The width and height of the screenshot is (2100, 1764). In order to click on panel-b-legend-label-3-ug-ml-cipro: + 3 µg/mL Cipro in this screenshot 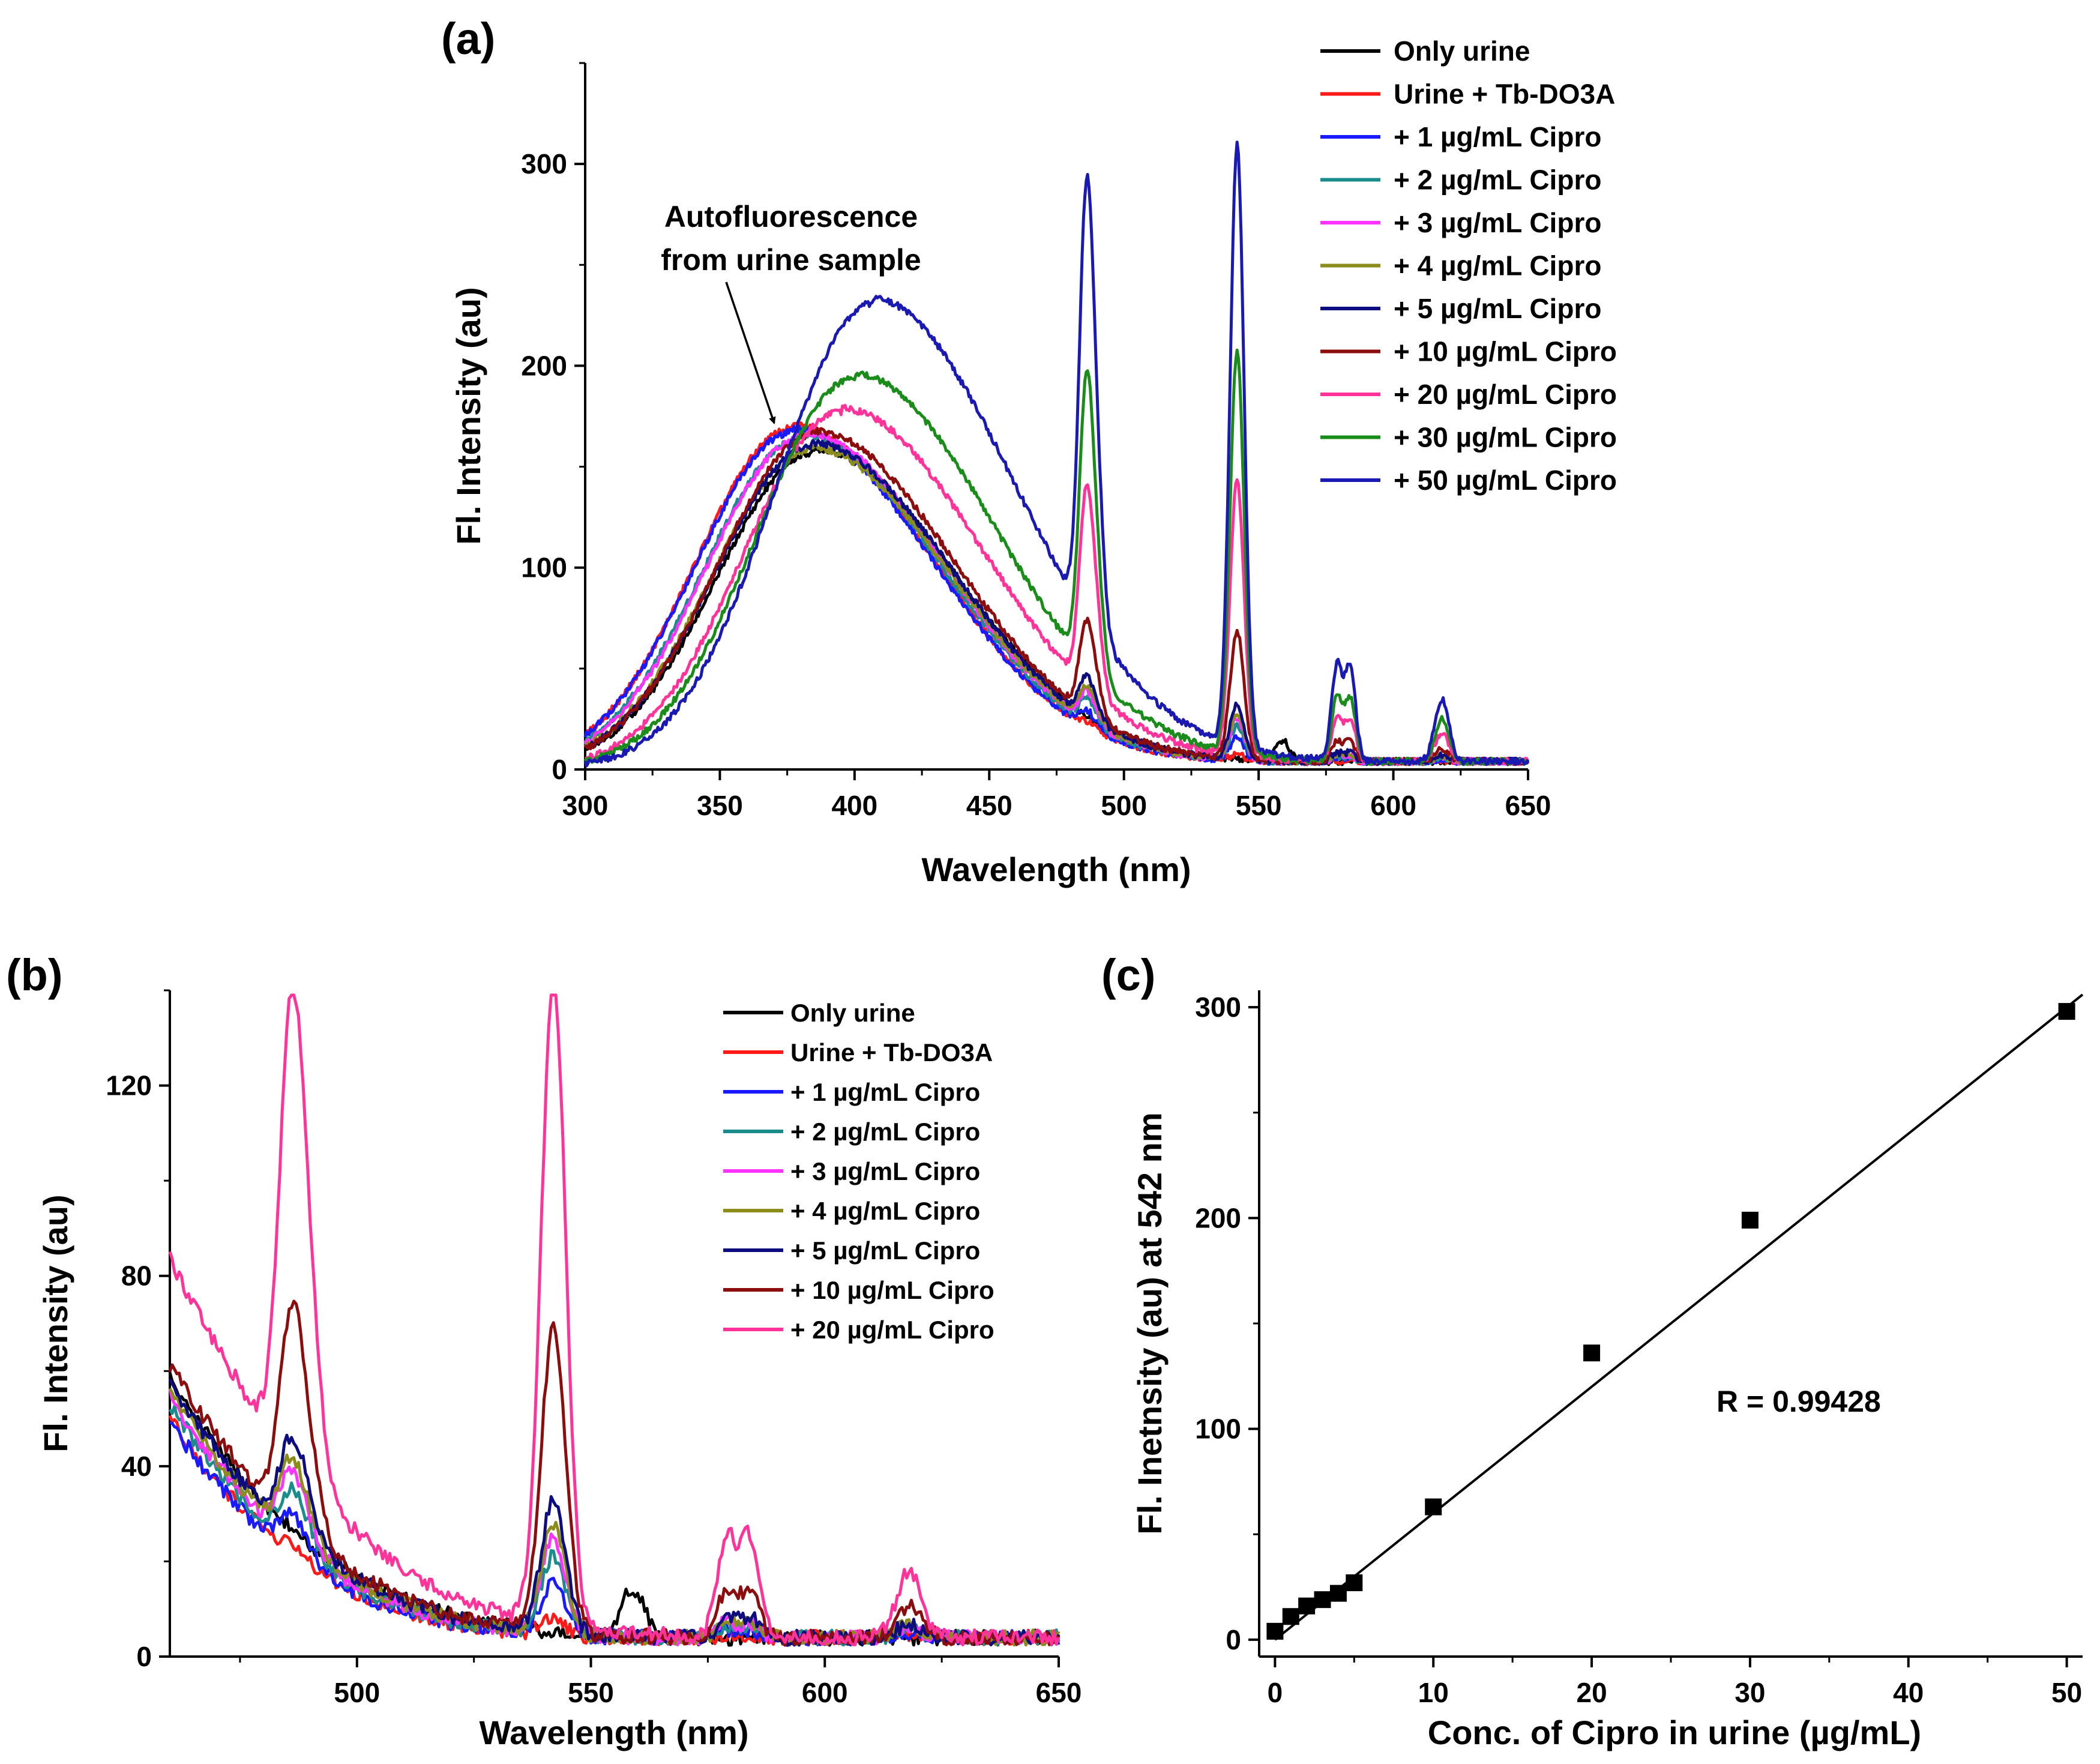, I will do `click(885, 1171)`.